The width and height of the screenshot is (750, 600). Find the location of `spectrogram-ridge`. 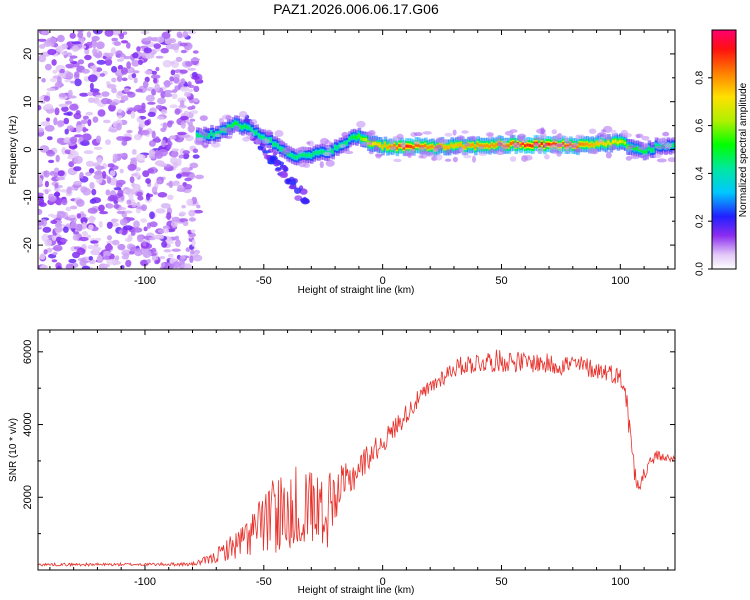

spectrogram-ridge is located at coordinates (434, 140).